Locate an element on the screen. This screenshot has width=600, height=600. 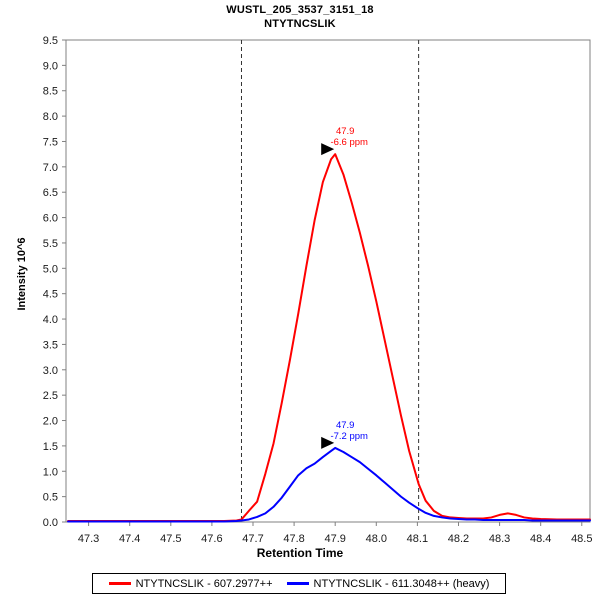
x-tick-label: 48.4 is located at coordinates (540, 539).